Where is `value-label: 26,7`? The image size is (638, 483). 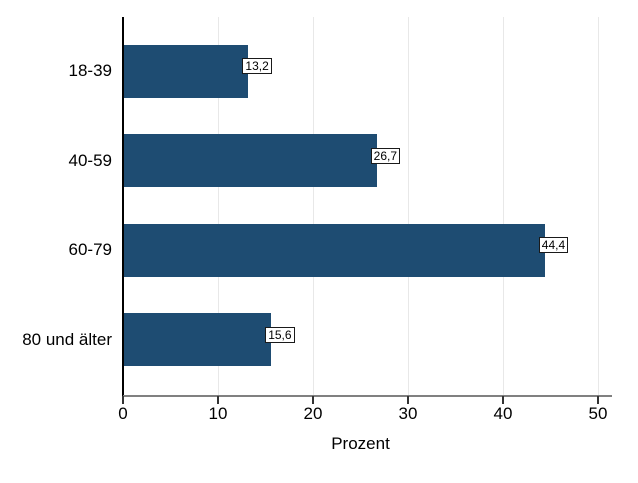 value-label: 26,7 is located at coordinates (385, 155).